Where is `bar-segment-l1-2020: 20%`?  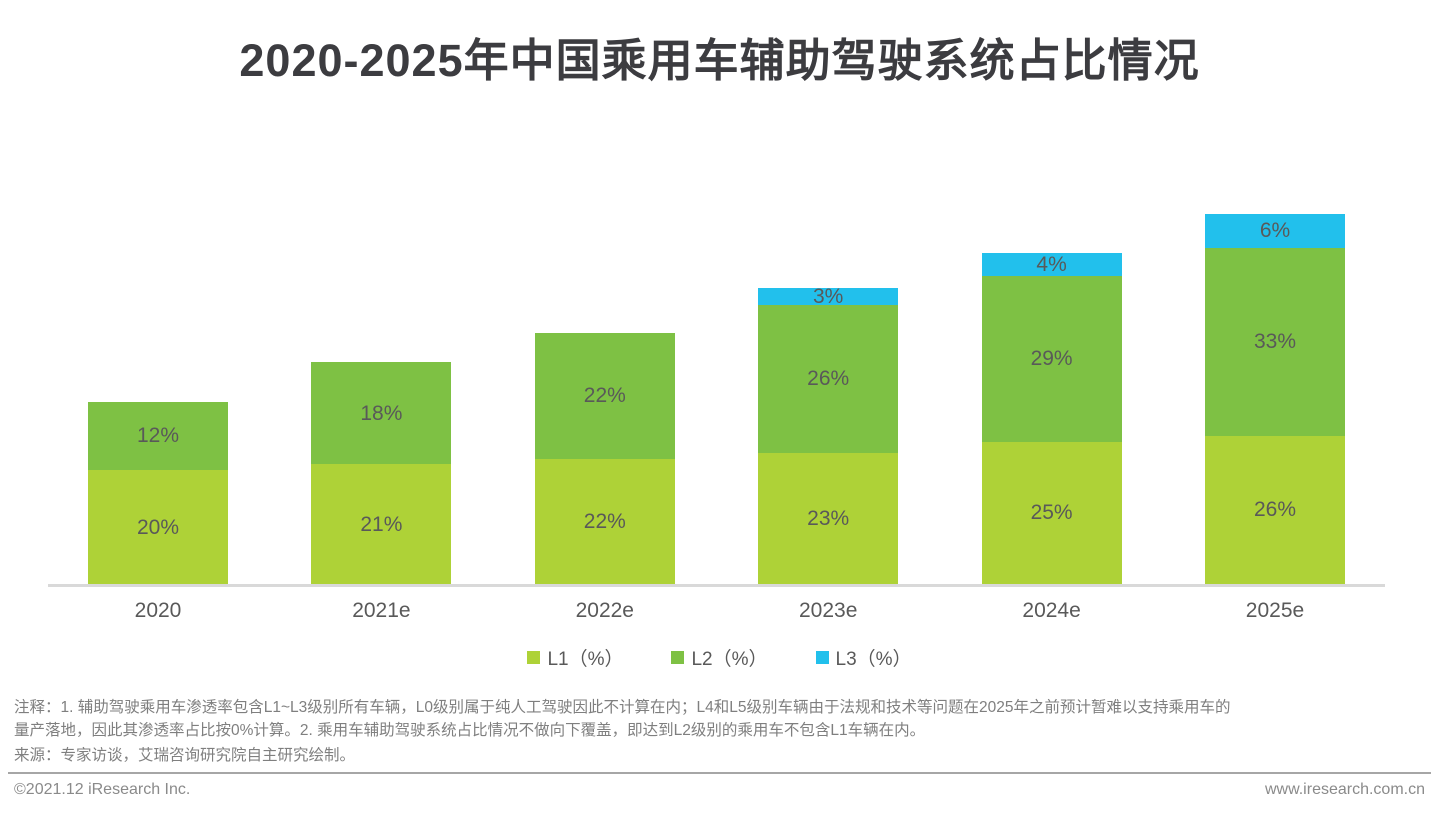
bar-segment-l1-2020: 20% is located at coordinates (158, 527).